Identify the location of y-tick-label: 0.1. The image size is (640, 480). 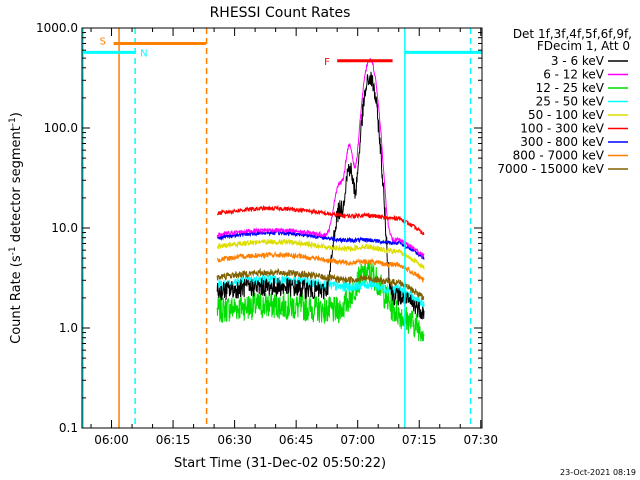
(68, 428).